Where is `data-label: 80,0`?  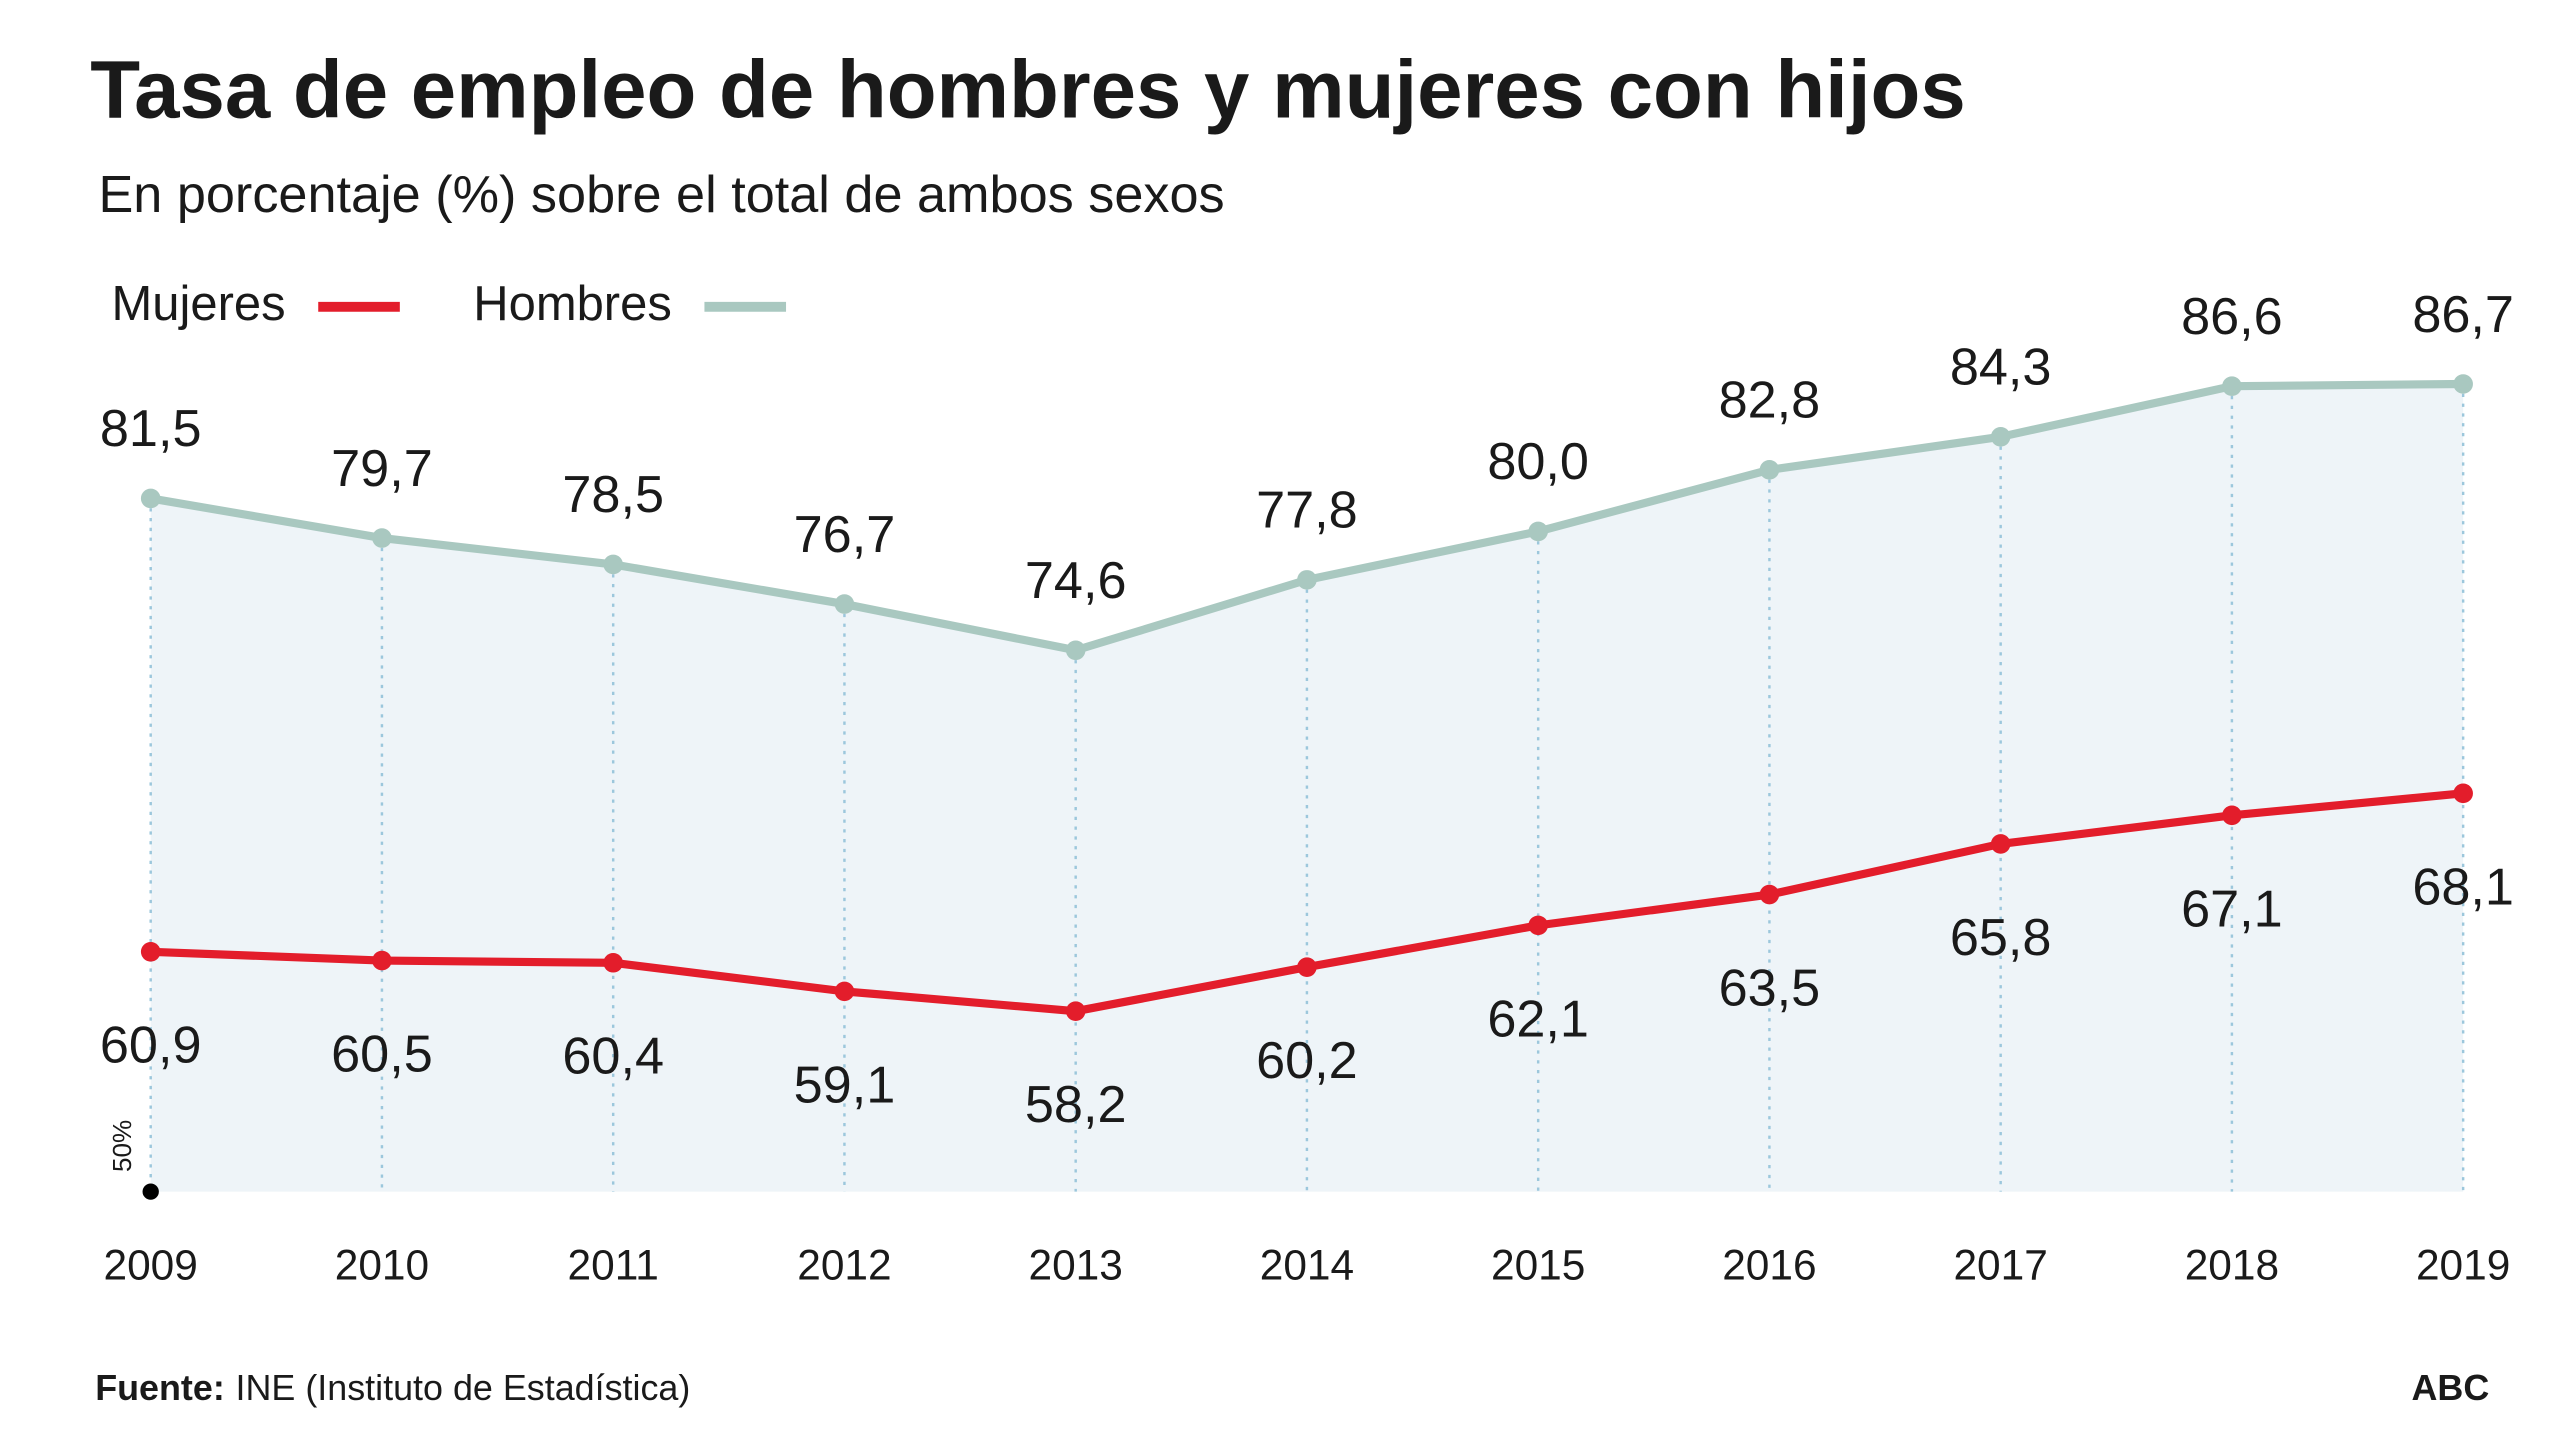
data-label: 80,0 is located at coordinates (1538, 462).